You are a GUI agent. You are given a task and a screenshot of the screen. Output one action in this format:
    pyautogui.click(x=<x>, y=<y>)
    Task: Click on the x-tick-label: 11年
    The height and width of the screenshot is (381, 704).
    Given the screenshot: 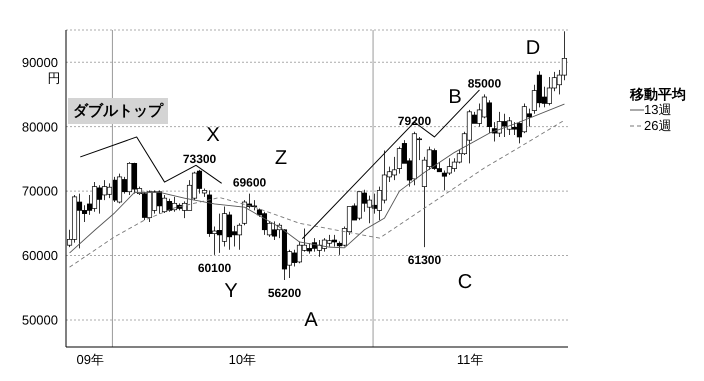 What is the action you would take?
    pyautogui.click(x=470, y=360)
    